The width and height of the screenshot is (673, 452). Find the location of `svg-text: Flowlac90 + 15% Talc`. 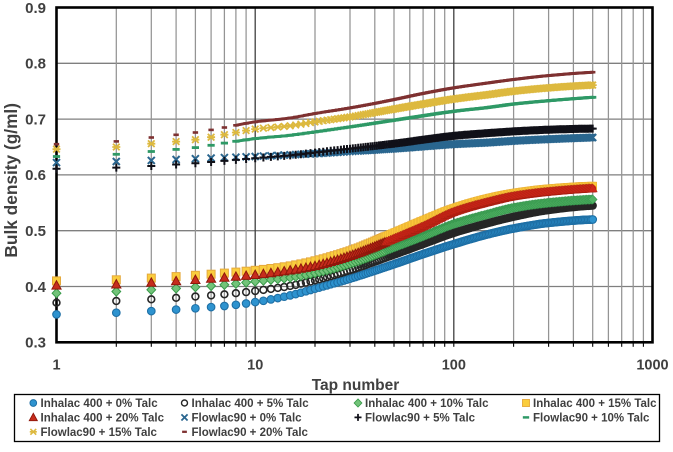

svg-text: Flowlac90 + 15% Talc is located at coordinates (99, 433).